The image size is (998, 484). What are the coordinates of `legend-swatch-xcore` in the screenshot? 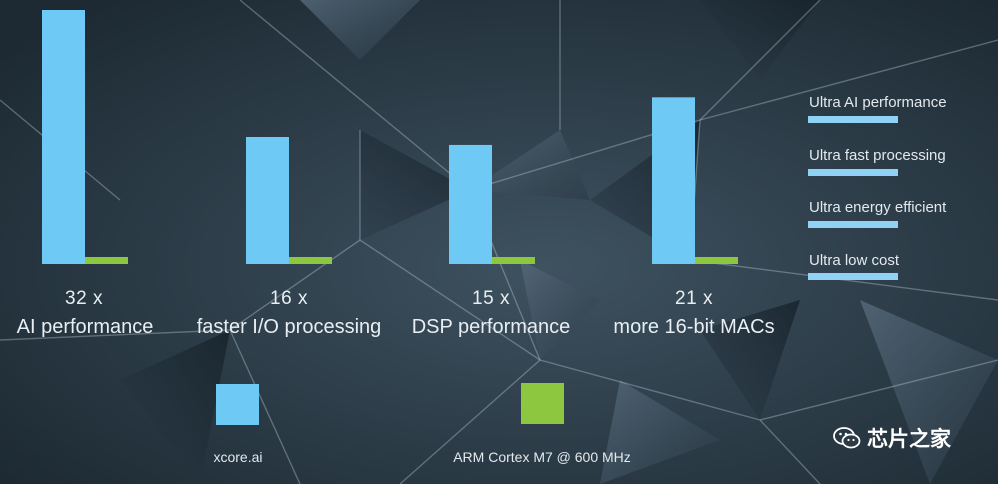 It's located at (237, 404).